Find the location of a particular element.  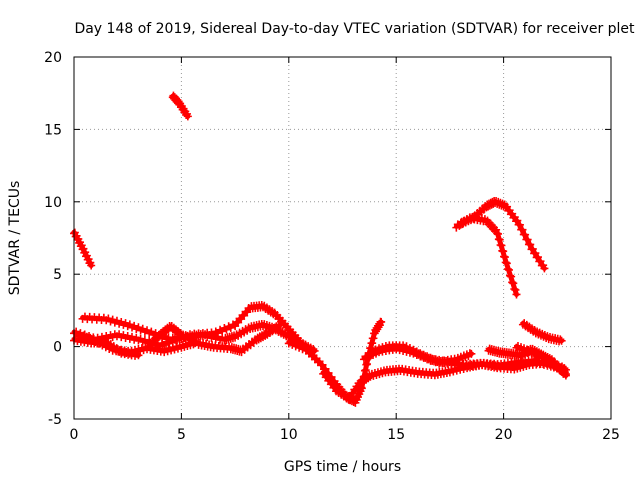

series-track-i is located at coordinates (215, 338).